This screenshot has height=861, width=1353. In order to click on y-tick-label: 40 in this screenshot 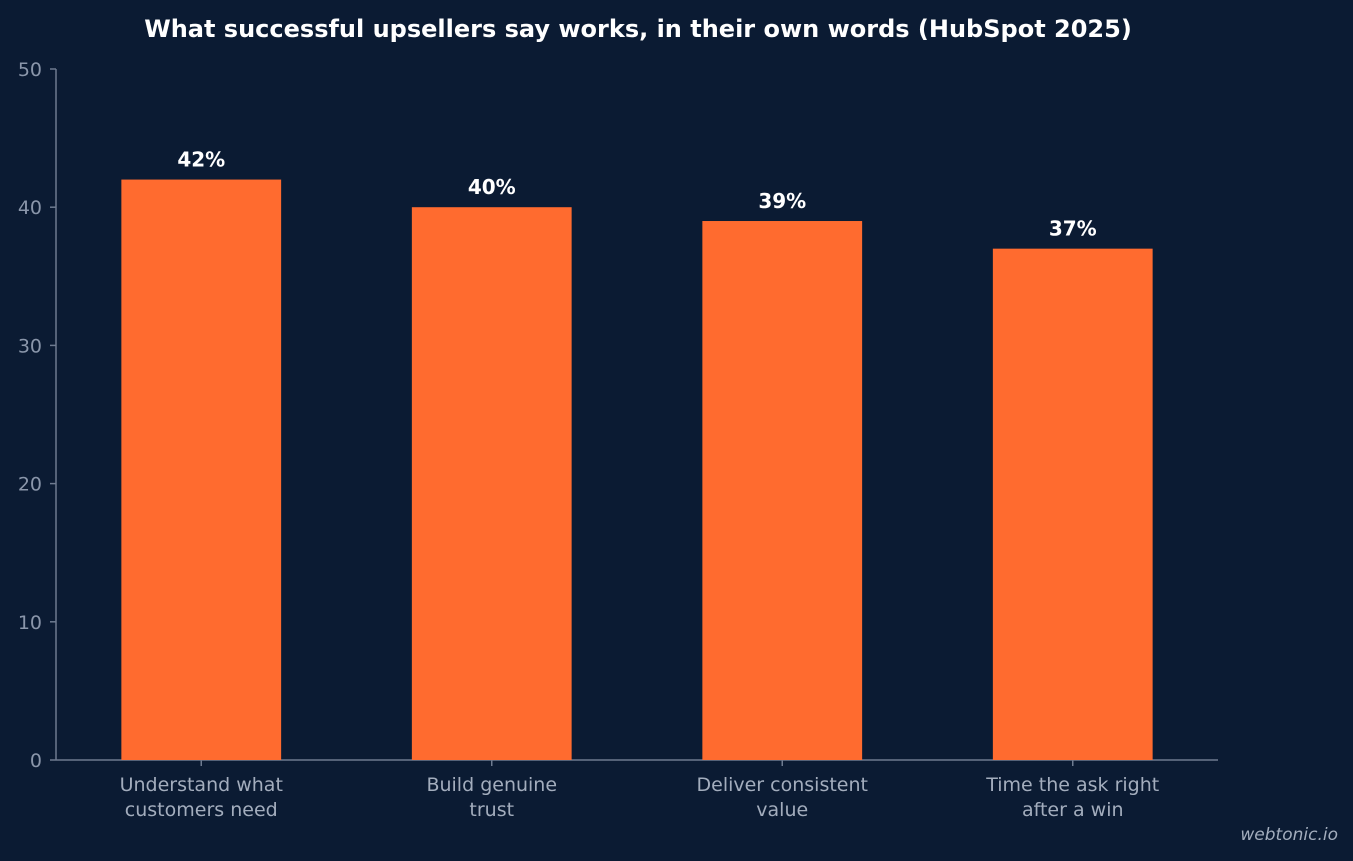, I will do `click(30, 208)`.